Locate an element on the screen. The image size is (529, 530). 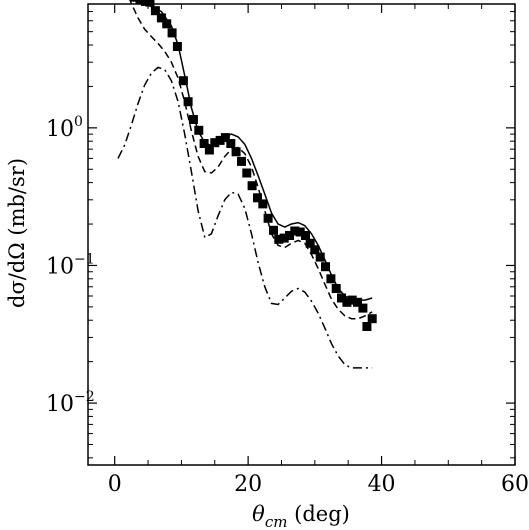
x-tick-label: 0 is located at coordinates (115, 484).